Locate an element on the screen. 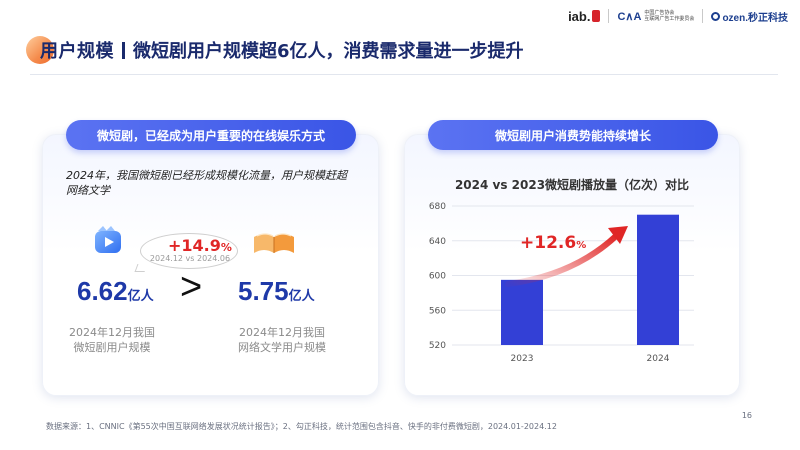  chart-labels: 520 560 600 640 680 2023 2024 is located at coordinates (549, 283).